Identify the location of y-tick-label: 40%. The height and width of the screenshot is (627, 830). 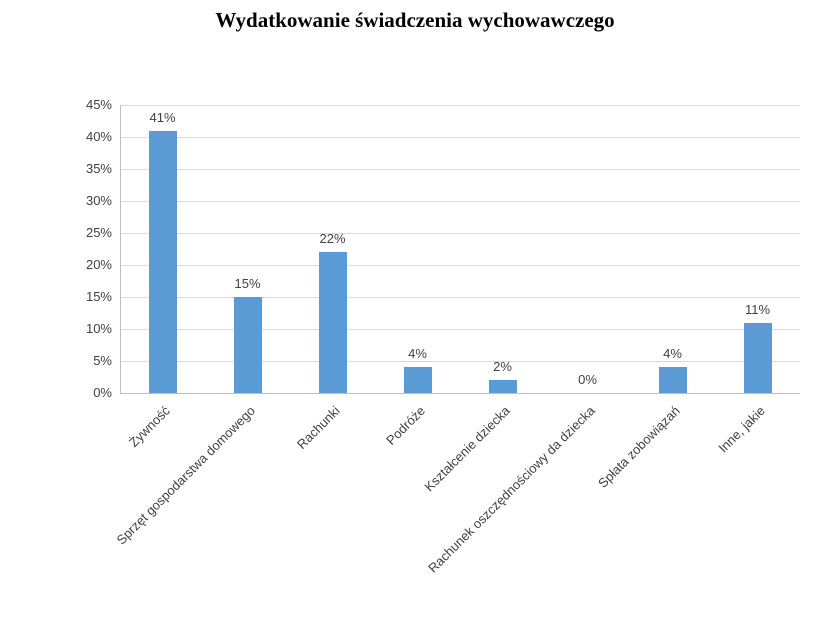
(98, 136).